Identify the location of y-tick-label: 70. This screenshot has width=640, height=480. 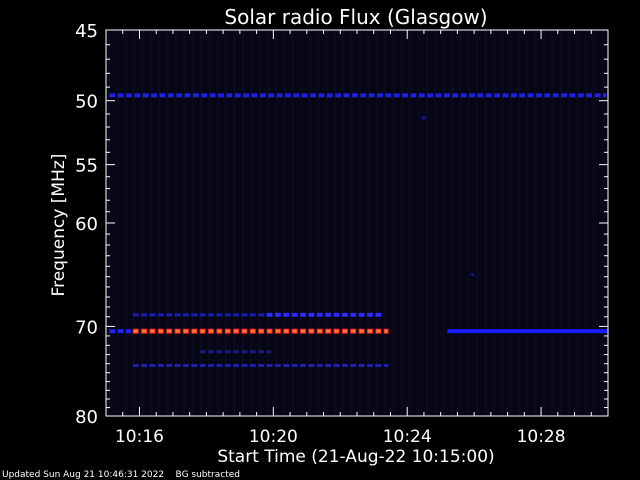
(86, 327).